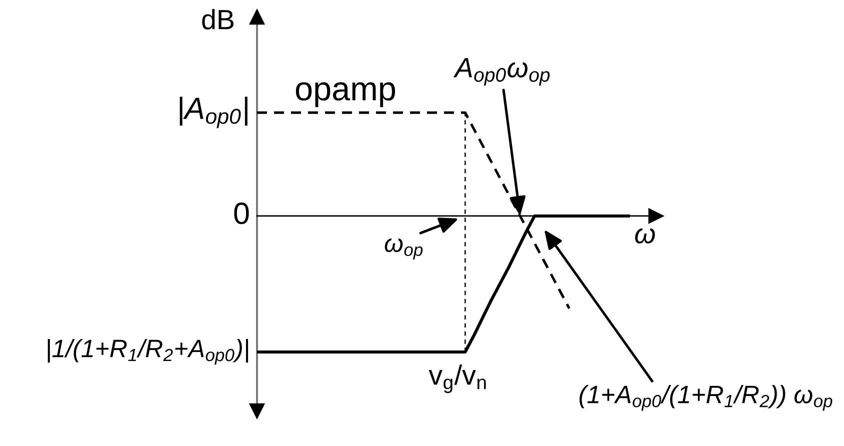 Image resolution: width=844 pixels, height=446 pixels. What do you see at coordinates (214, 112) in the screenshot?
I see `text: |A$_{op0}$|` at bounding box center [214, 112].